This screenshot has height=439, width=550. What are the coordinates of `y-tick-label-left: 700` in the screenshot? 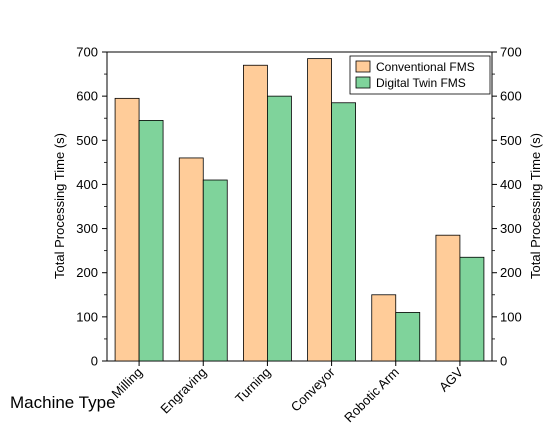 It's located at (87, 52).